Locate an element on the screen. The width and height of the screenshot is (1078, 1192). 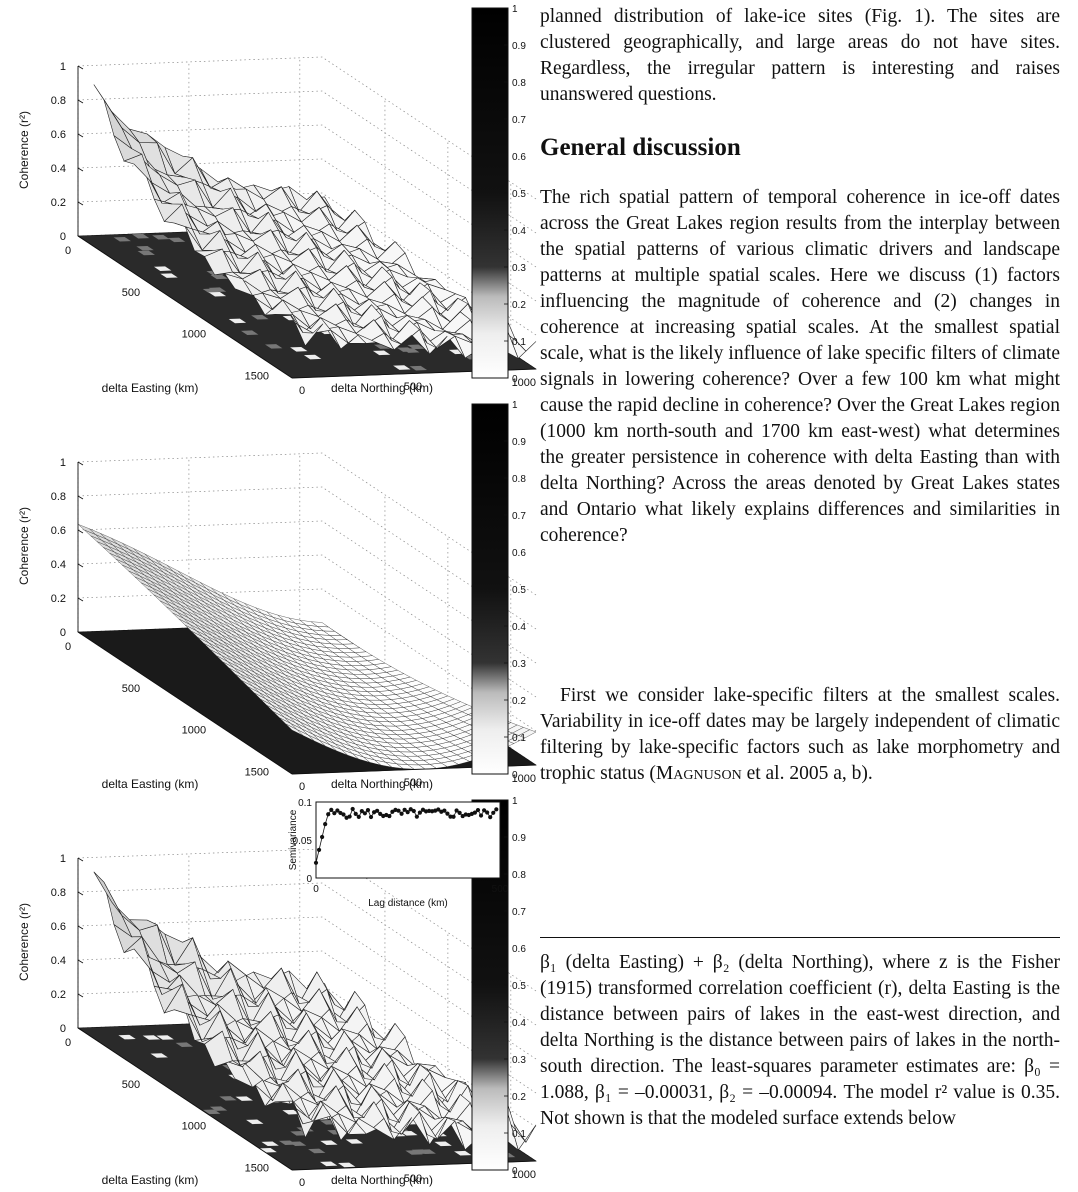
z-tick-label: 0.6 is located at coordinates (58, 927).